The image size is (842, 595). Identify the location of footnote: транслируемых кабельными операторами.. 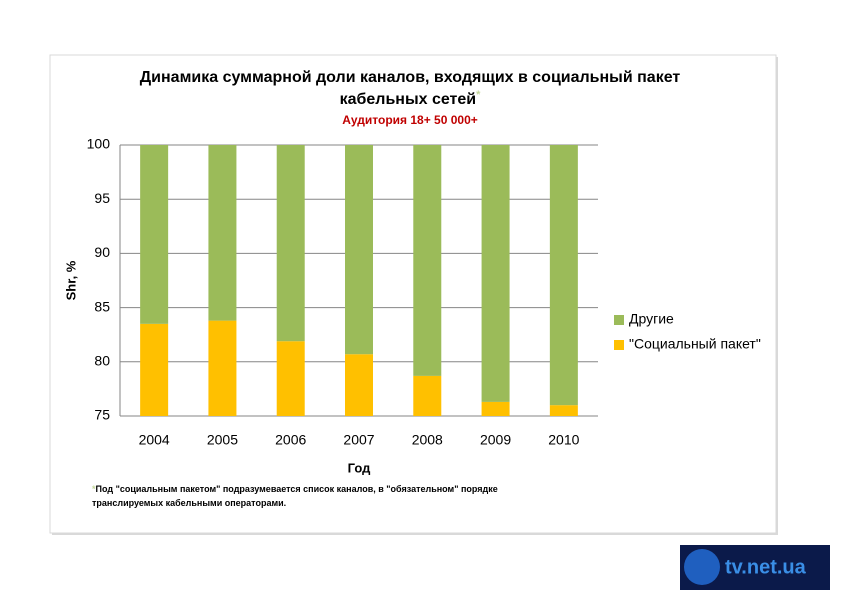
(189, 503).